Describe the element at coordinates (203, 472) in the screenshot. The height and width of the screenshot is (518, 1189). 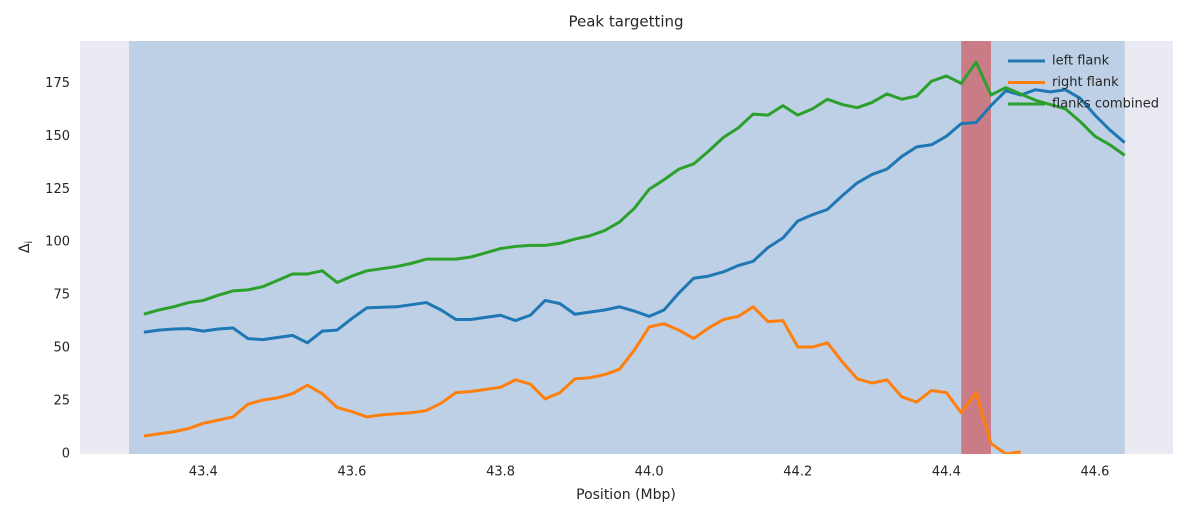
I see `x-tick-label: 43.4` at that location.